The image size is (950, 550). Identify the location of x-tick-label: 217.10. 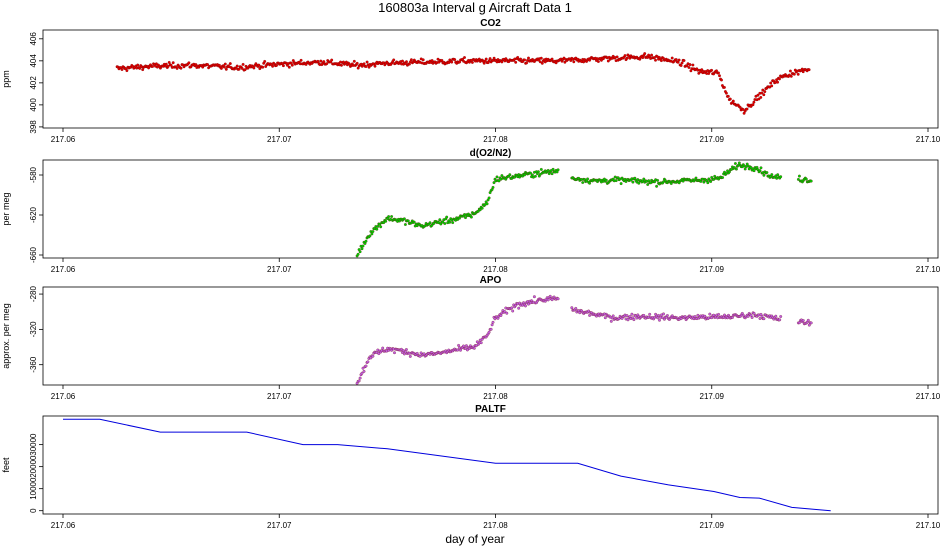
(928, 139).